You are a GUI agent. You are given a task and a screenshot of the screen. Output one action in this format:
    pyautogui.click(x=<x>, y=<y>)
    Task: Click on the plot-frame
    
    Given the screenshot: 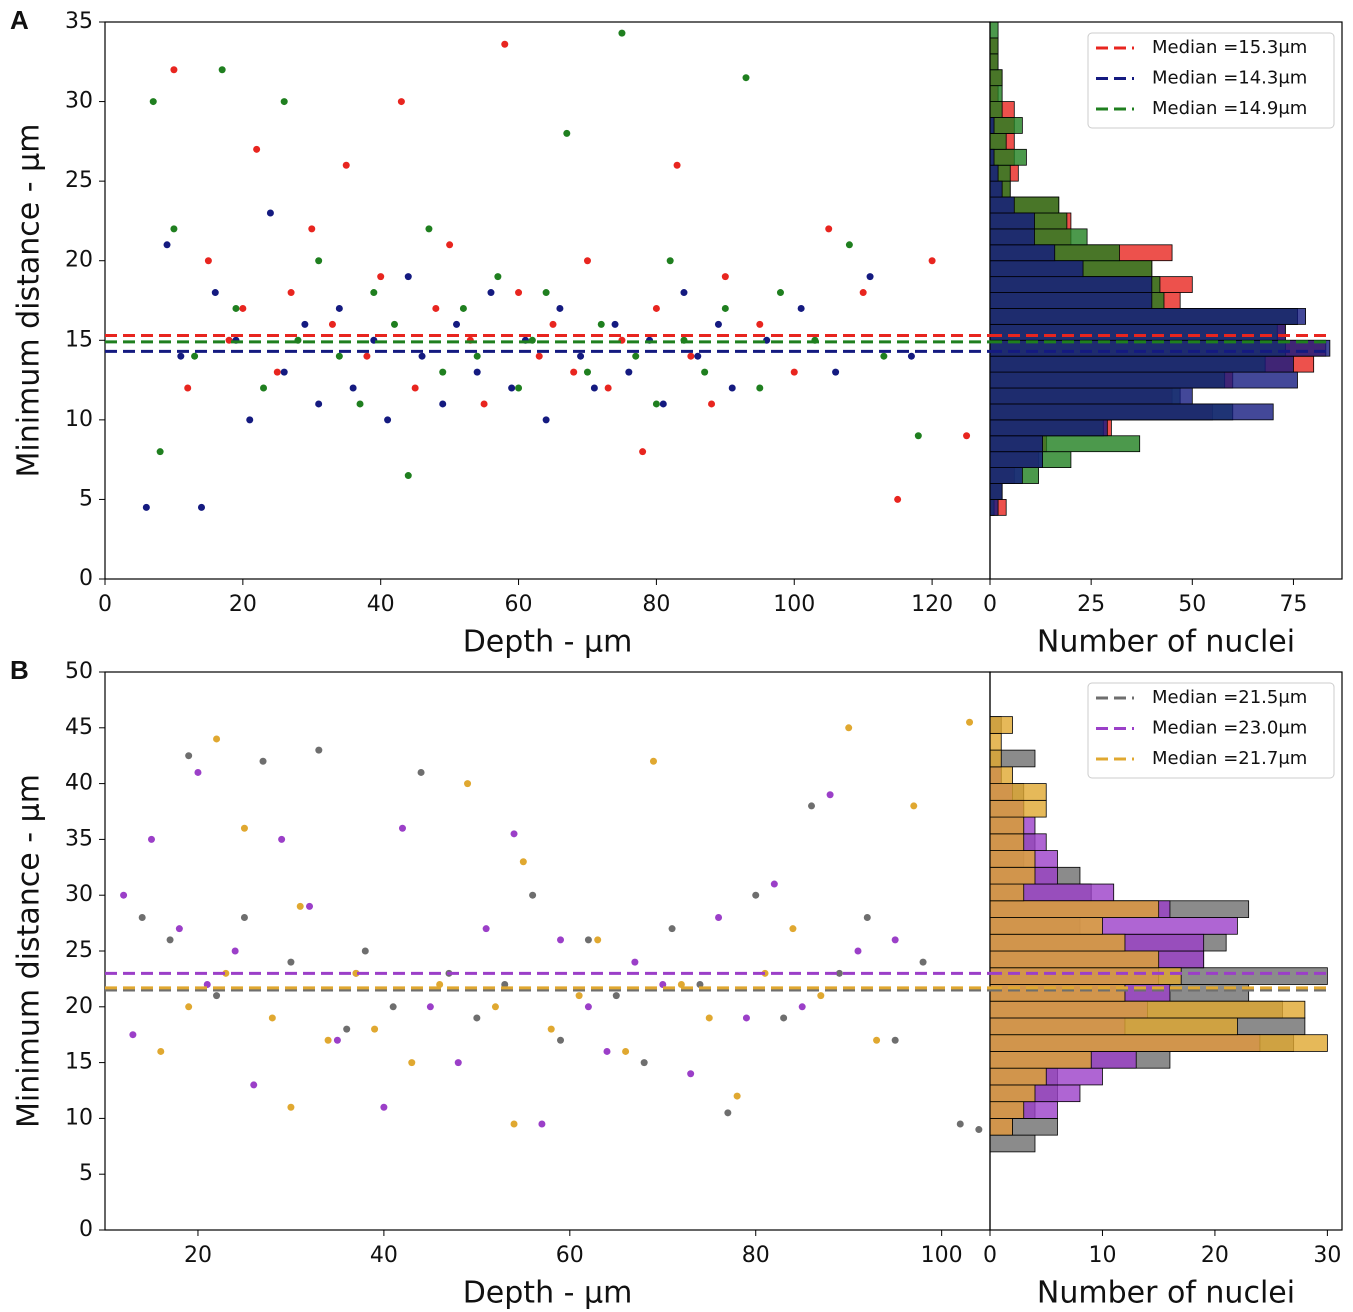 What is the action you would take?
    pyautogui.click(x=1166, y=951)
    